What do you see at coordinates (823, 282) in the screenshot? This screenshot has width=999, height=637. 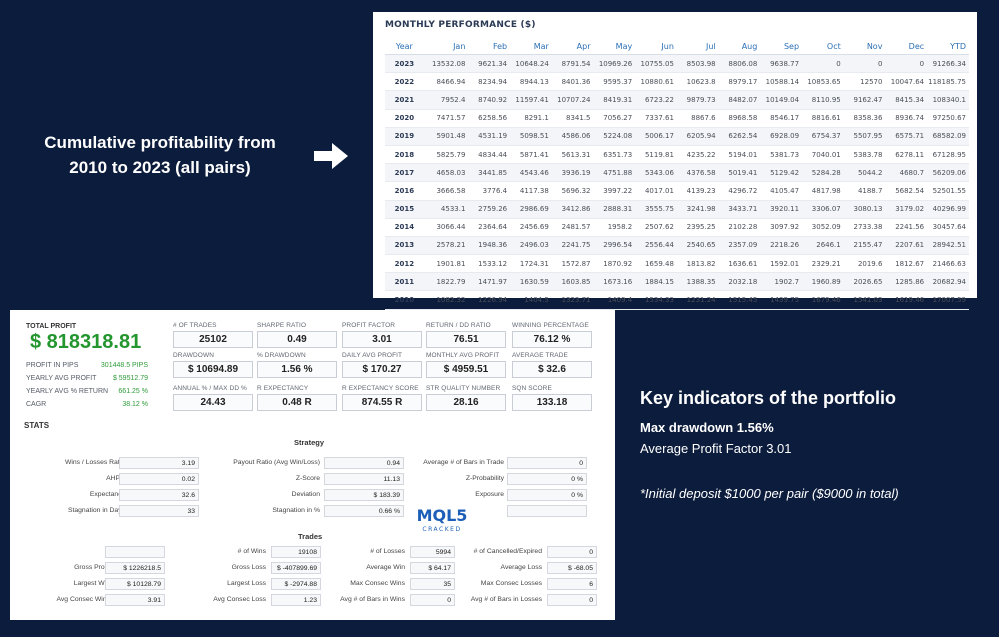 I see `value-cell: 1960.89` at bounding box center [823, 282].